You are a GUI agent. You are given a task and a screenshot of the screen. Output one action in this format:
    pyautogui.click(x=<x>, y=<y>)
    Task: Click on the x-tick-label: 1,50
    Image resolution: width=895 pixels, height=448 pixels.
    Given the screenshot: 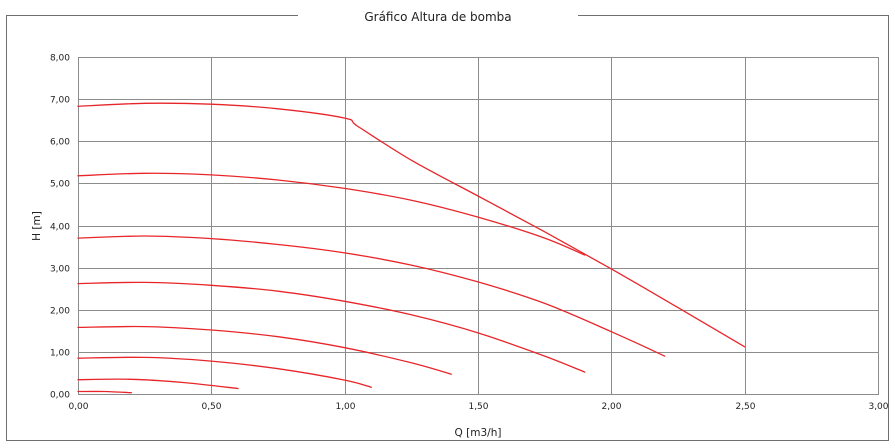 What is the action you would take?
    pyautogui.click(x=478, y=407)
    